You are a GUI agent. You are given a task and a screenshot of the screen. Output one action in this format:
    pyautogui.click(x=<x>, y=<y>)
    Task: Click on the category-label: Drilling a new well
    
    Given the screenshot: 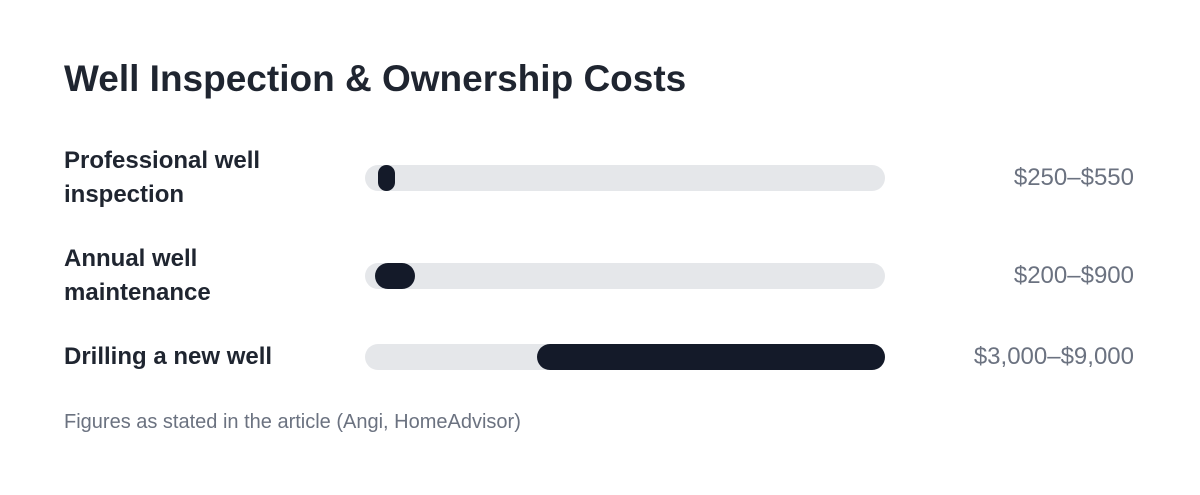 What is the action you would take?
    pyautogui.click(x=168, y=356)
    